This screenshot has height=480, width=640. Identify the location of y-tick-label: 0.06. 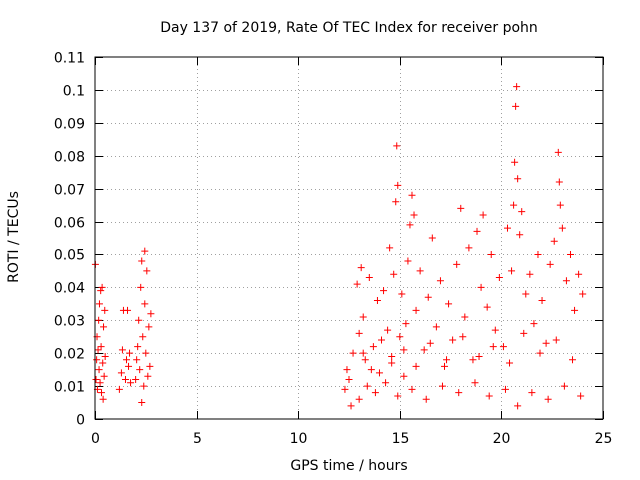
(69, 224).